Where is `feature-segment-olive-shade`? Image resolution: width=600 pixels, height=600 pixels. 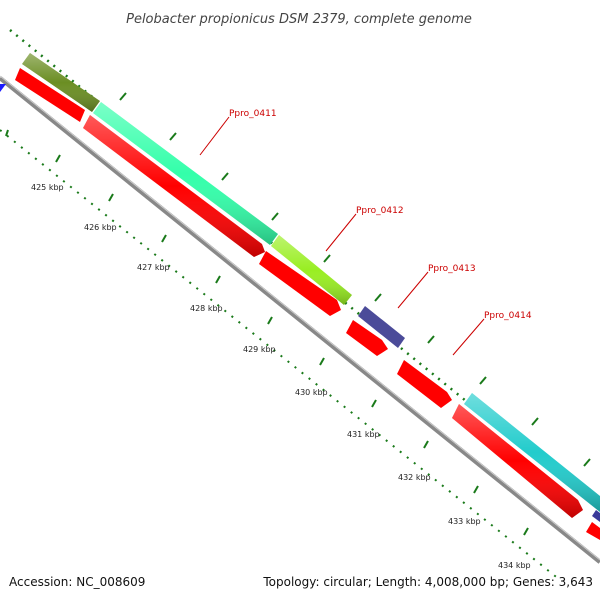
feature-segment-olive-shade is located at coordinates (61, 82).